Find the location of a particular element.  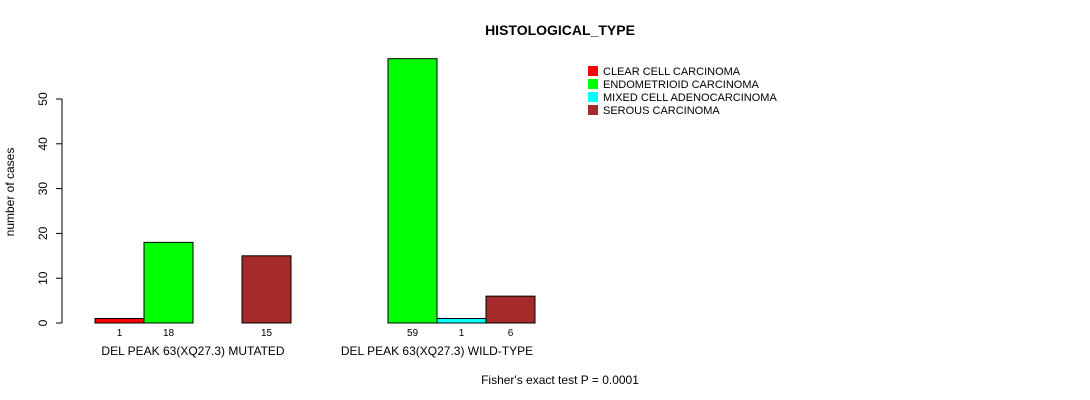

bar-clear-cell-carcinoma is located at coordinates (119, 321).